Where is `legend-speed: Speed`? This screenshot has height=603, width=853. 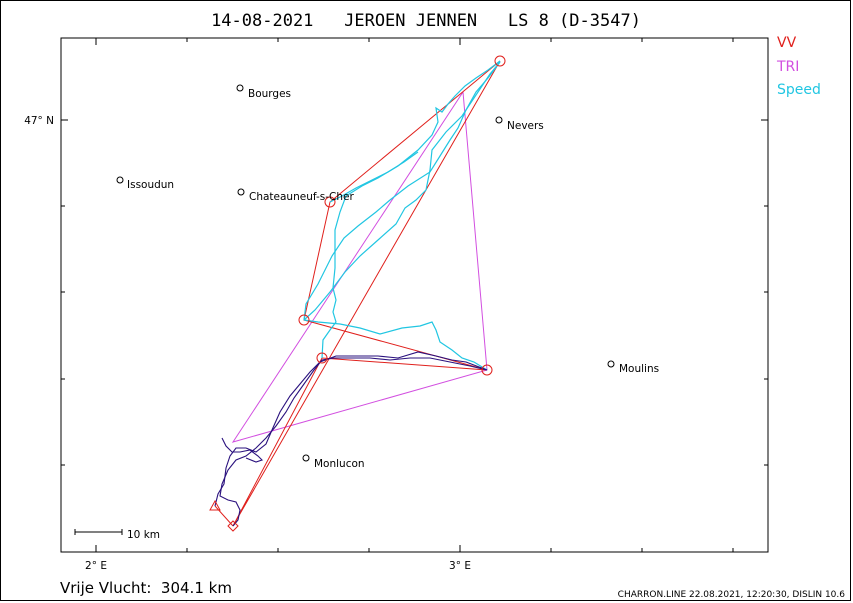 legend-speed: Speed is located at coordinates (799, 90).